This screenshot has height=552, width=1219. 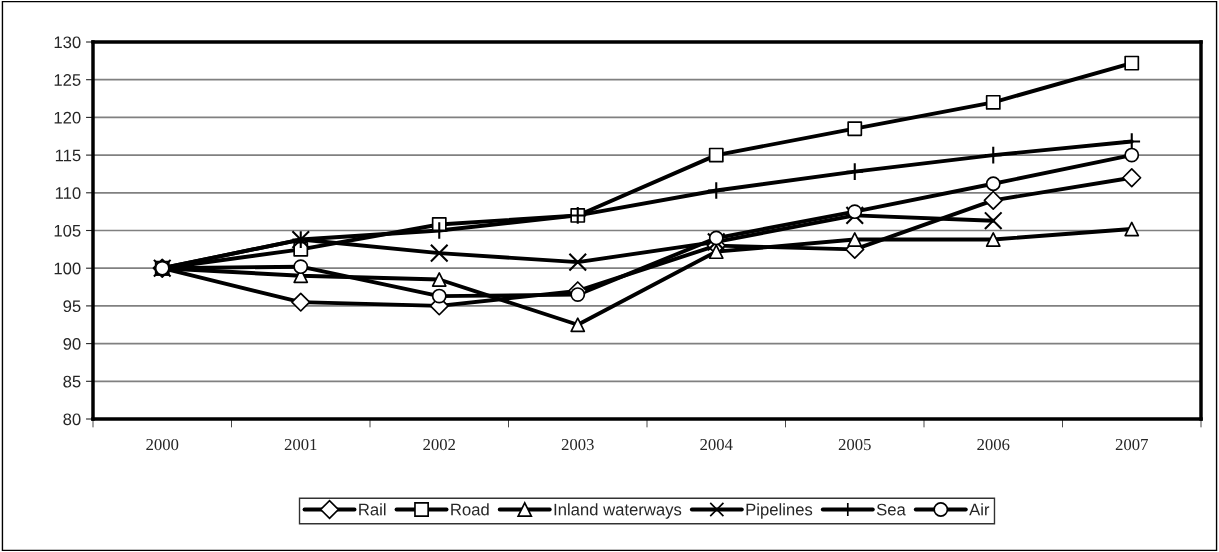 What do you see at coordinates (68, 193) in the screenshot?
I see `y-tick-label: 110` at bounding box center [68, 193].